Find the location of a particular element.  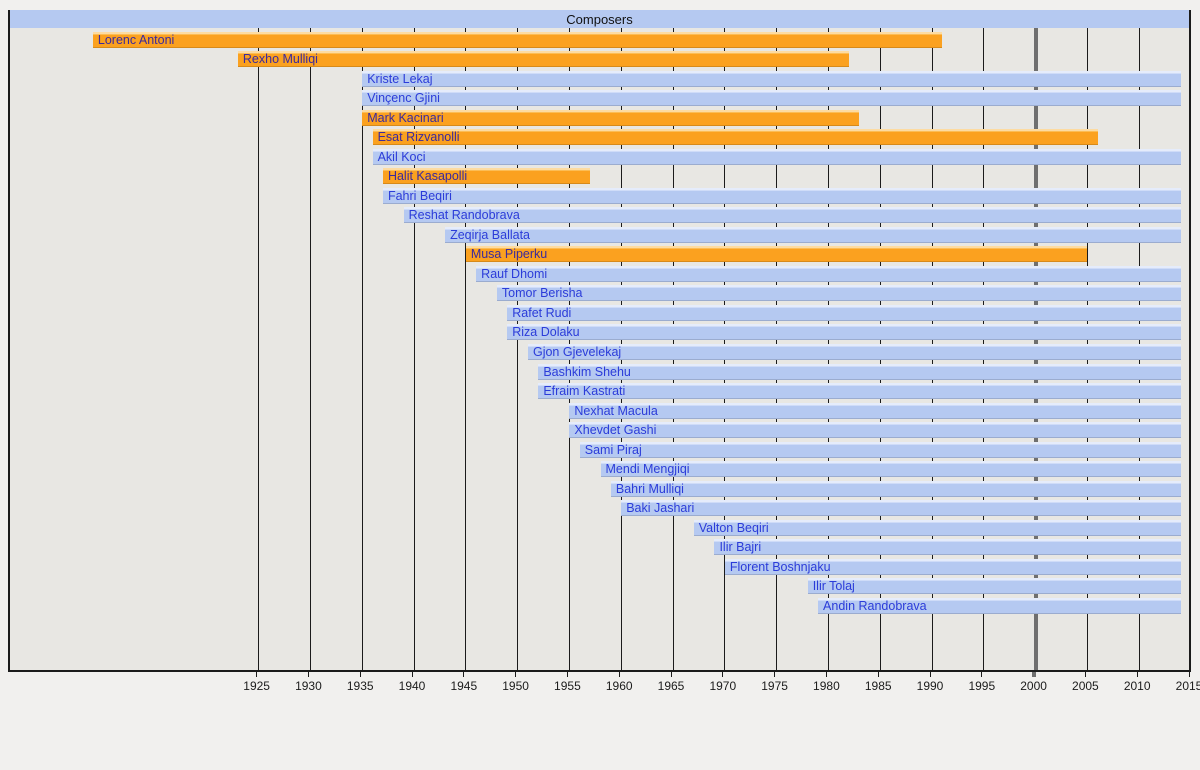

gridline-1945 is located at coordinates (466, 349).